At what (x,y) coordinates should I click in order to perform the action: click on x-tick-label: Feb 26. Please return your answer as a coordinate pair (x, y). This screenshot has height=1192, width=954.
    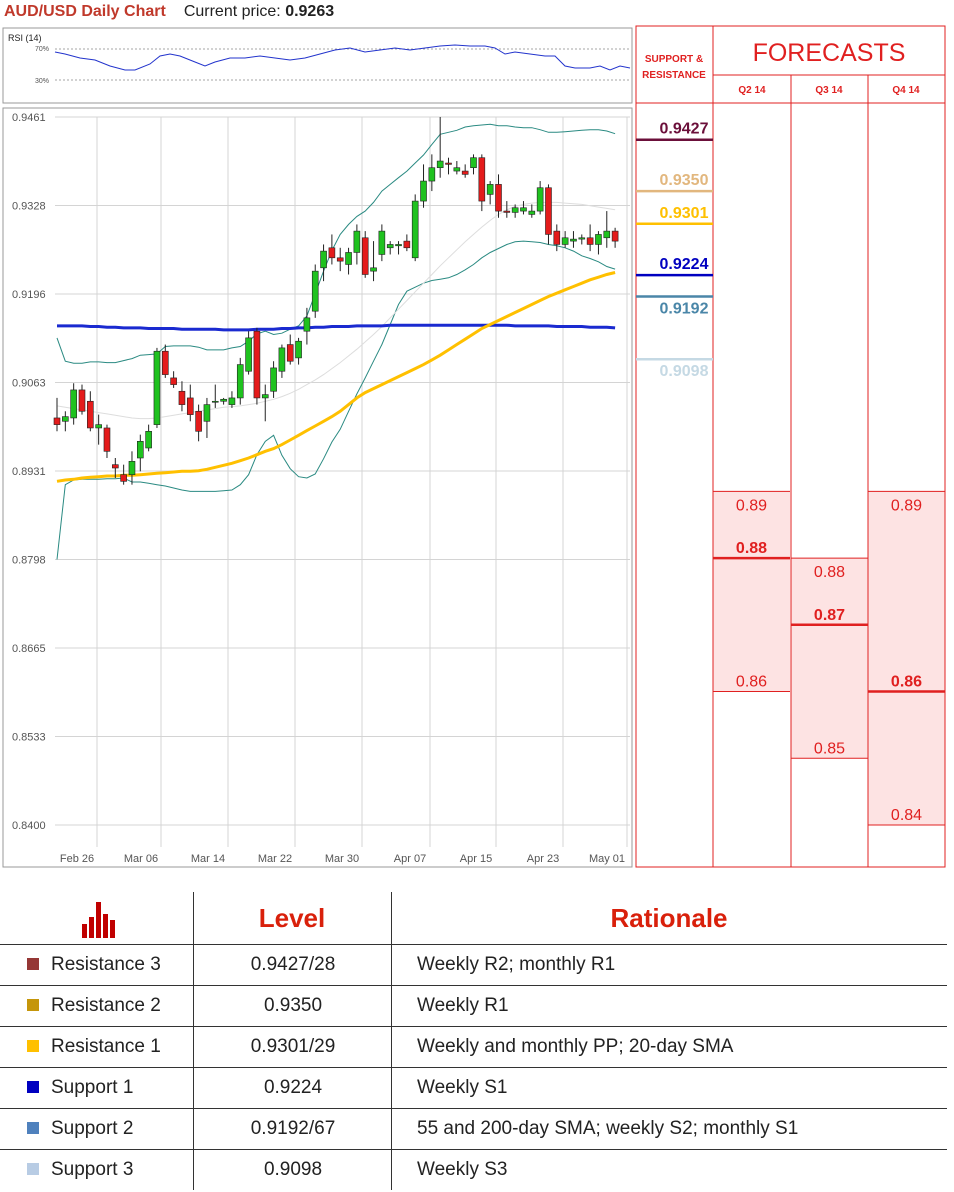
    Looking at the image, I should click on (77, 859).